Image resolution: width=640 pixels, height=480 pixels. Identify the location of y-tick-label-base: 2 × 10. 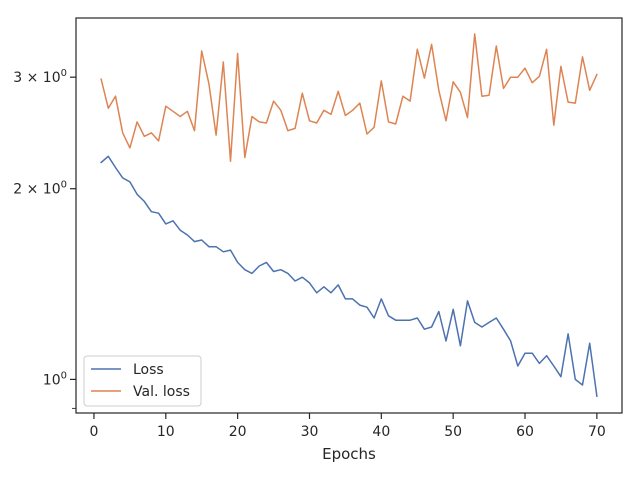
(36, 190).